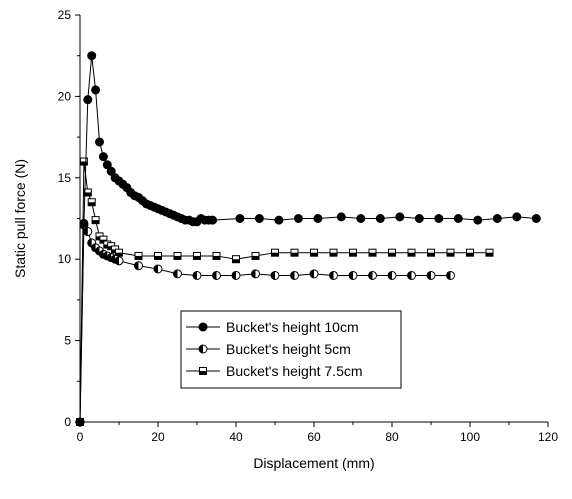 The width and height of the screenshot is (572, 499). I want to click on y-tick-label: 0, so click(67, 422).